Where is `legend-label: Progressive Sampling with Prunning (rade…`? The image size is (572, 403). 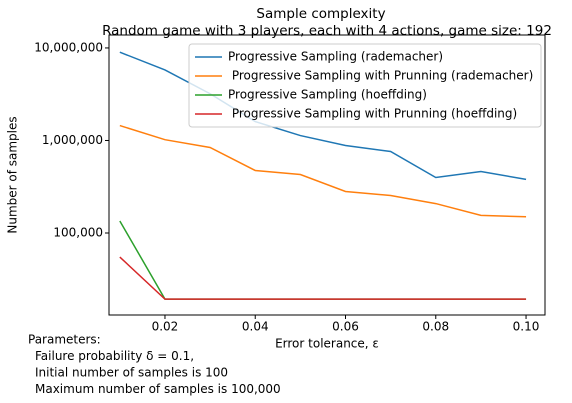 legend-label: Progressive Sampling with Prunning (rade… is located at coordinates (380, 76).